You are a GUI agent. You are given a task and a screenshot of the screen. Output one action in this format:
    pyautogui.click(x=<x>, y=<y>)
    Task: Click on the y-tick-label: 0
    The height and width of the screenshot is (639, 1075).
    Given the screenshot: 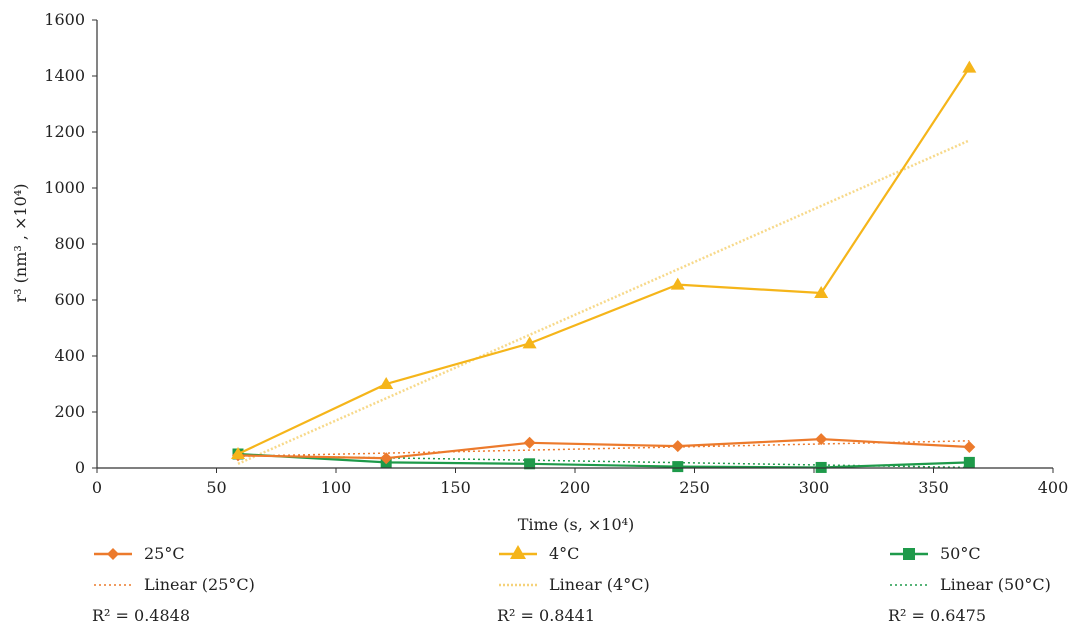 What is the action you would take?
    pyautogui.click(x=80, y=467)
    